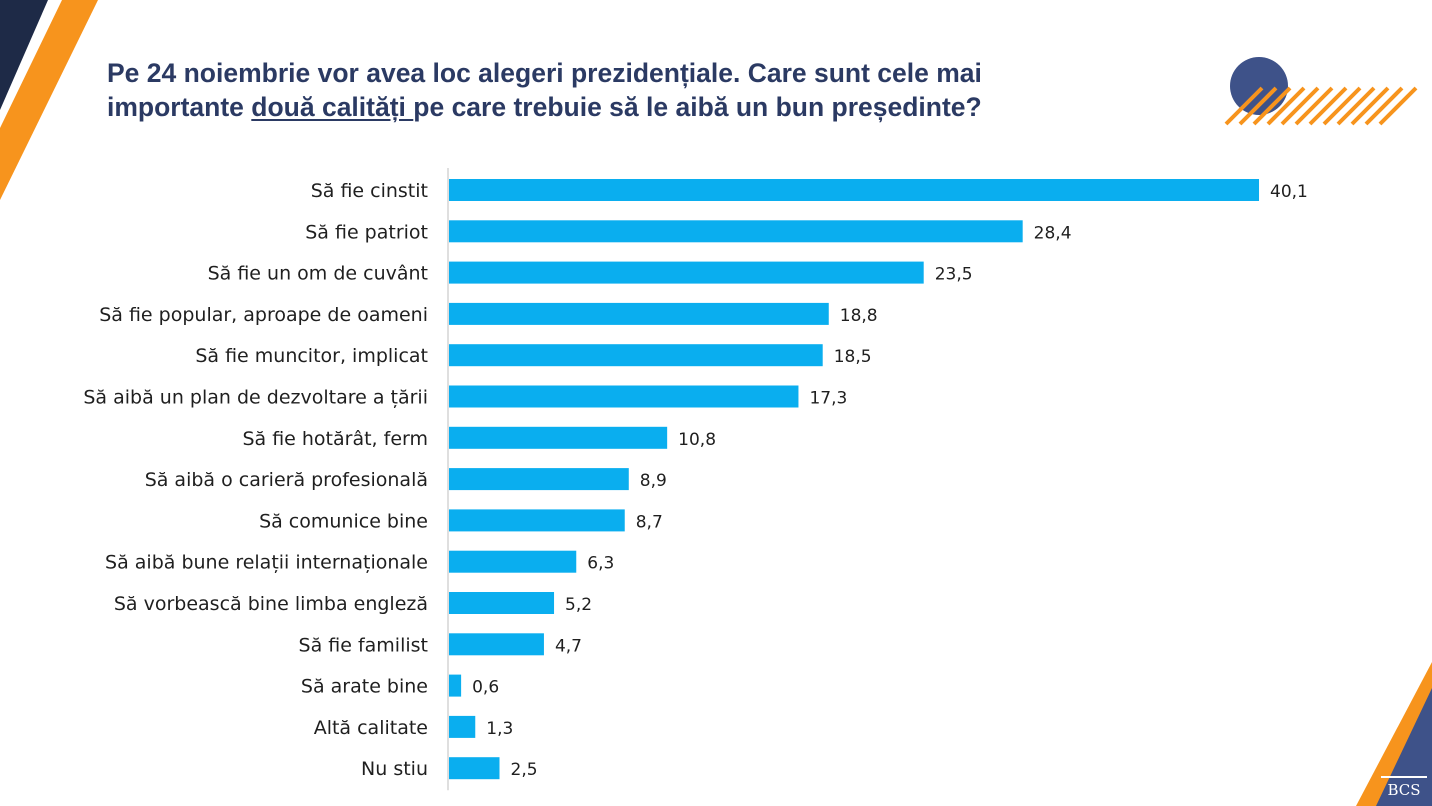 The height and width of the screenshot is (806, 1432). I want to click on value-label: 1,3, so click(499, 729).